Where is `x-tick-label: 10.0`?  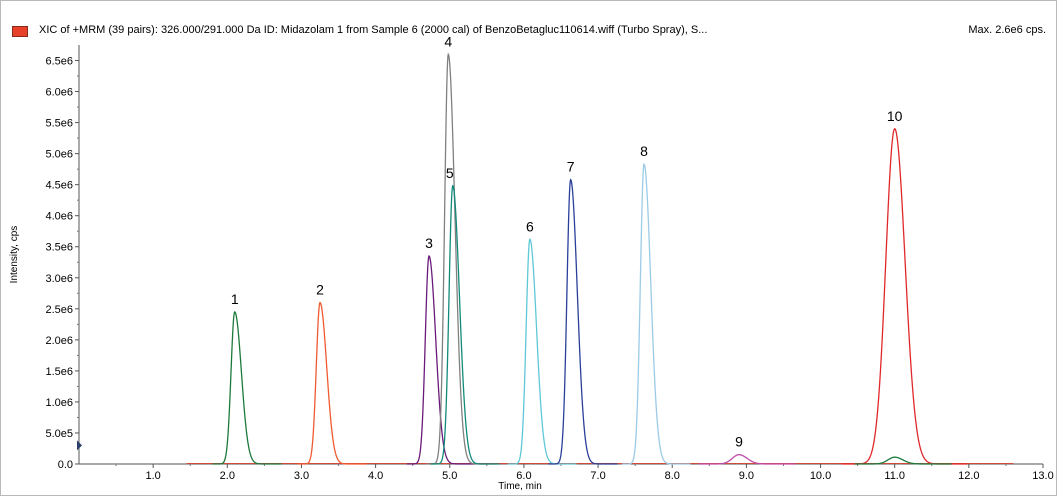 x-tick-label: 10.0 is located at coordinates (820, 476).